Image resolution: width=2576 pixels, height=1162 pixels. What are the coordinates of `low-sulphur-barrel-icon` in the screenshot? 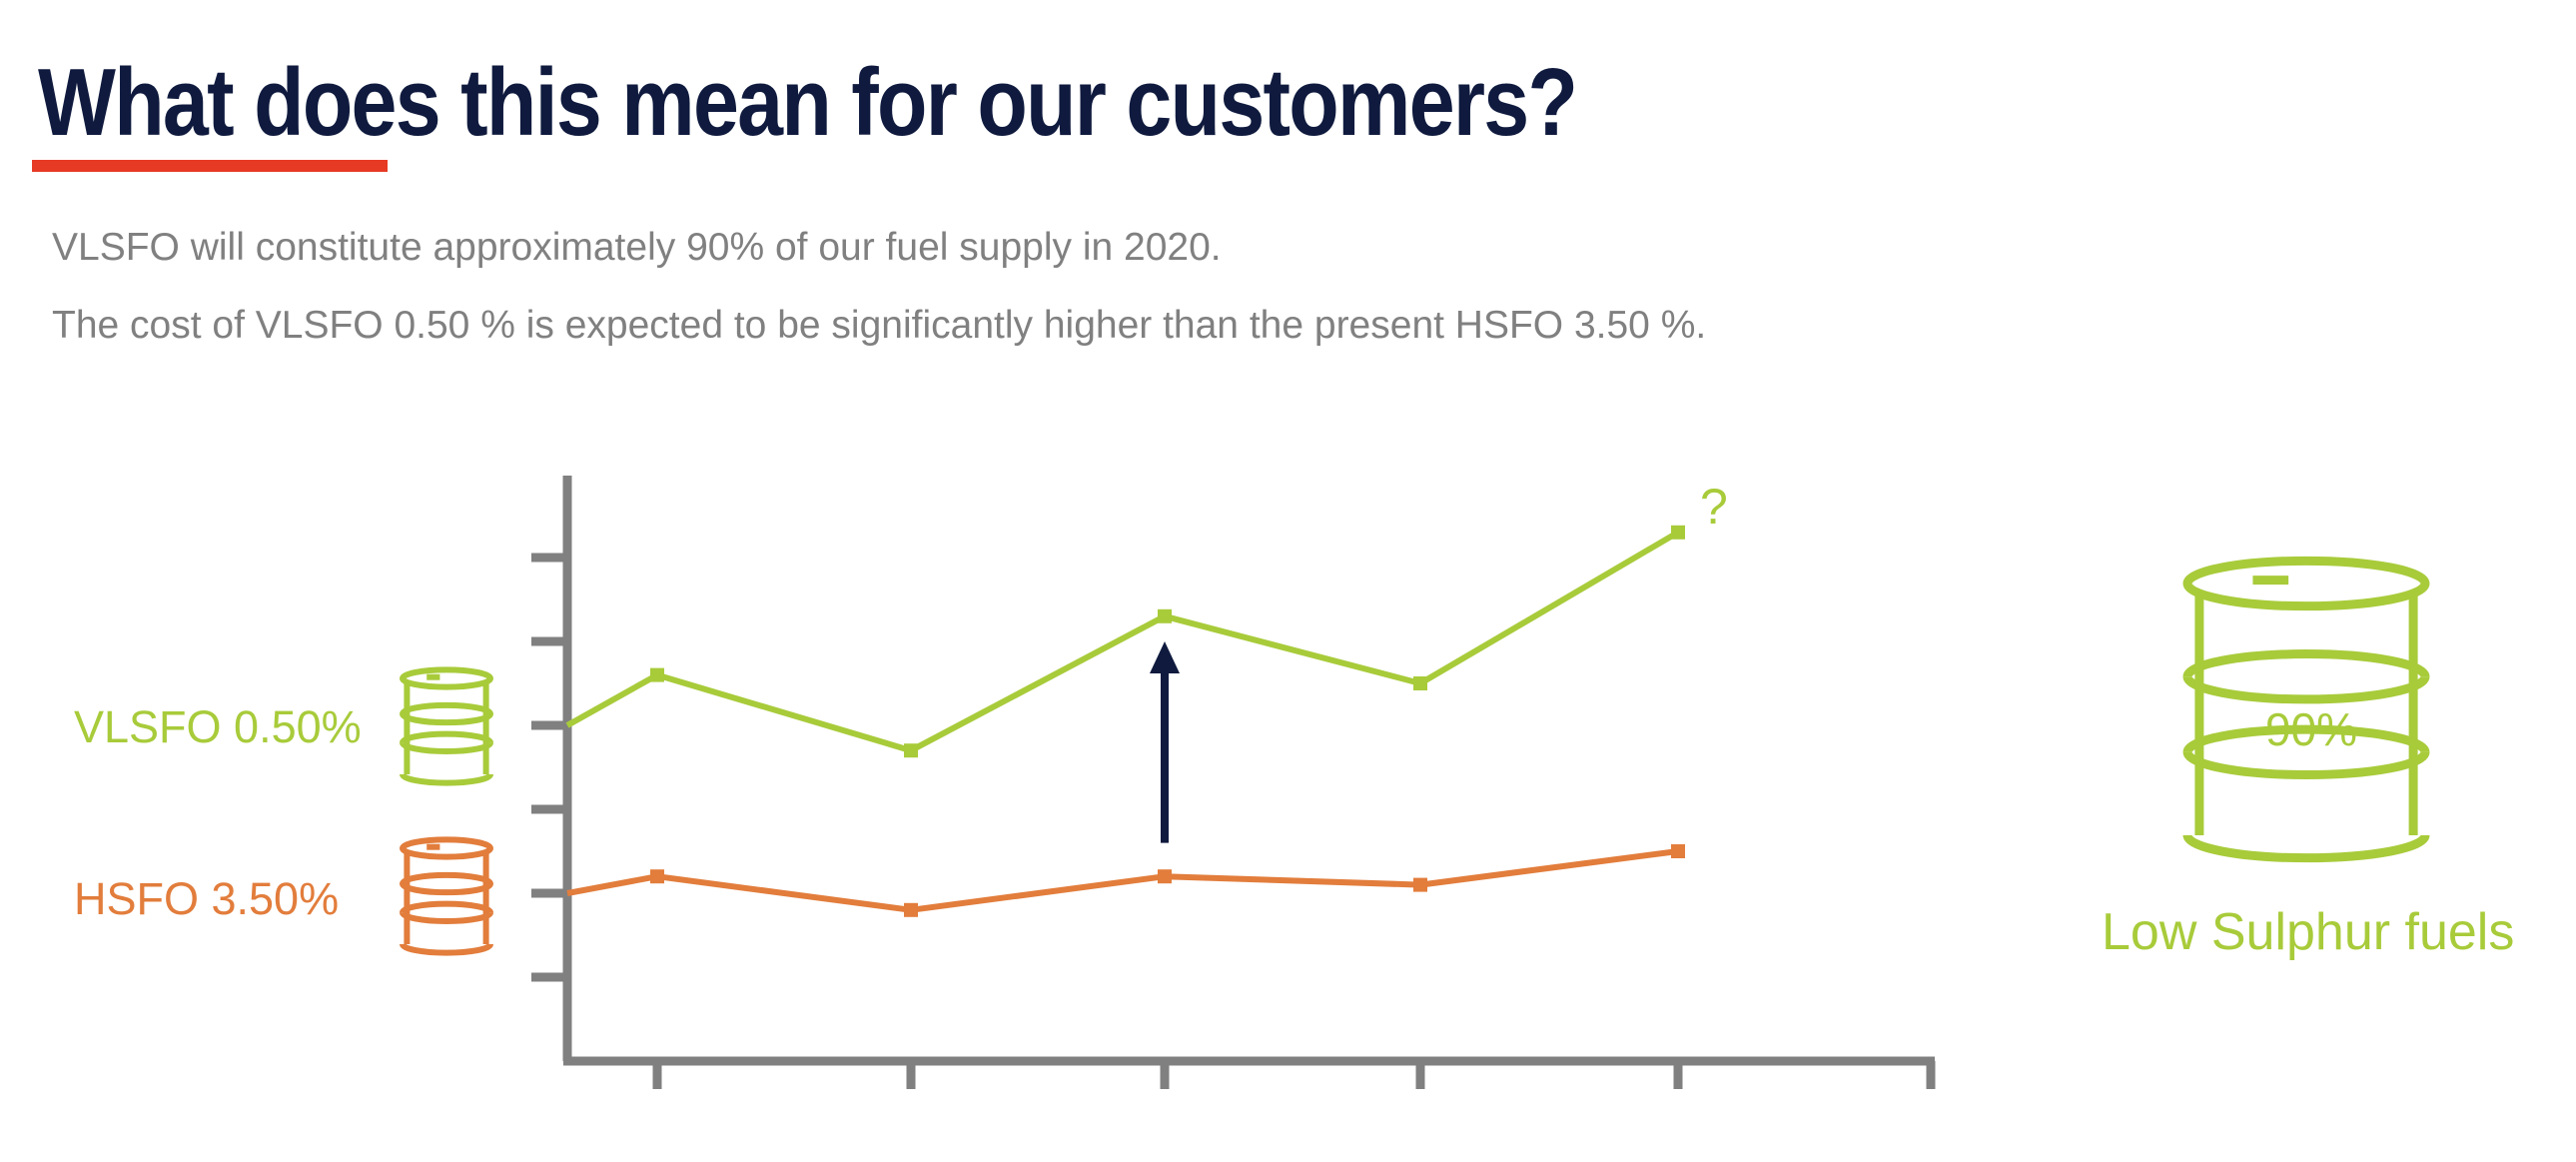 It's located at (2306, 709).